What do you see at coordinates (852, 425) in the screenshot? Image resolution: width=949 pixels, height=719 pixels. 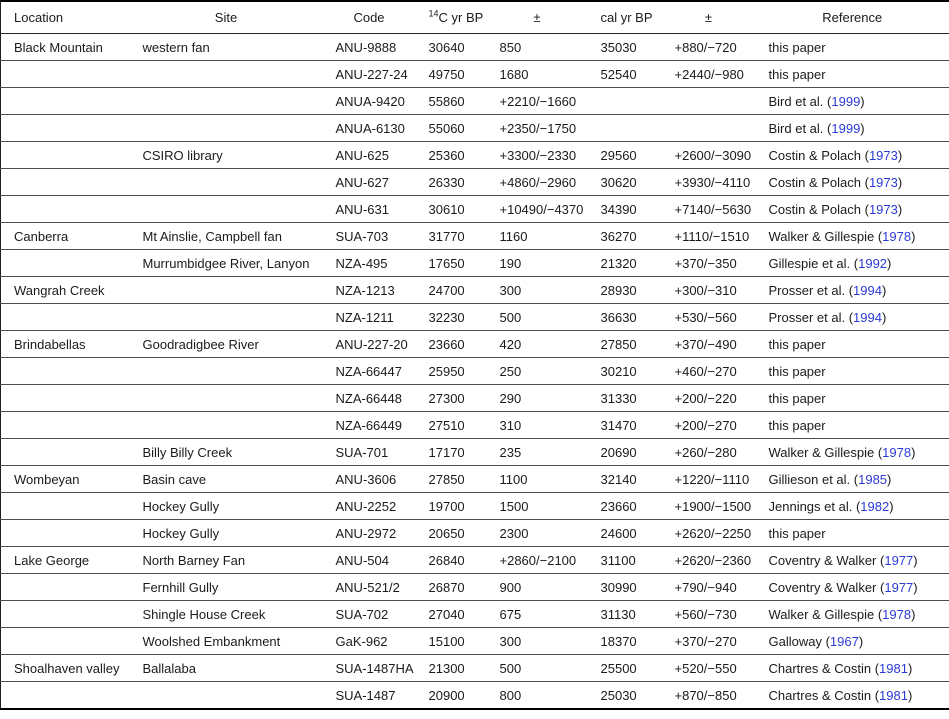 I see `cell-reference: this paper` at bounding box center [852, 425].